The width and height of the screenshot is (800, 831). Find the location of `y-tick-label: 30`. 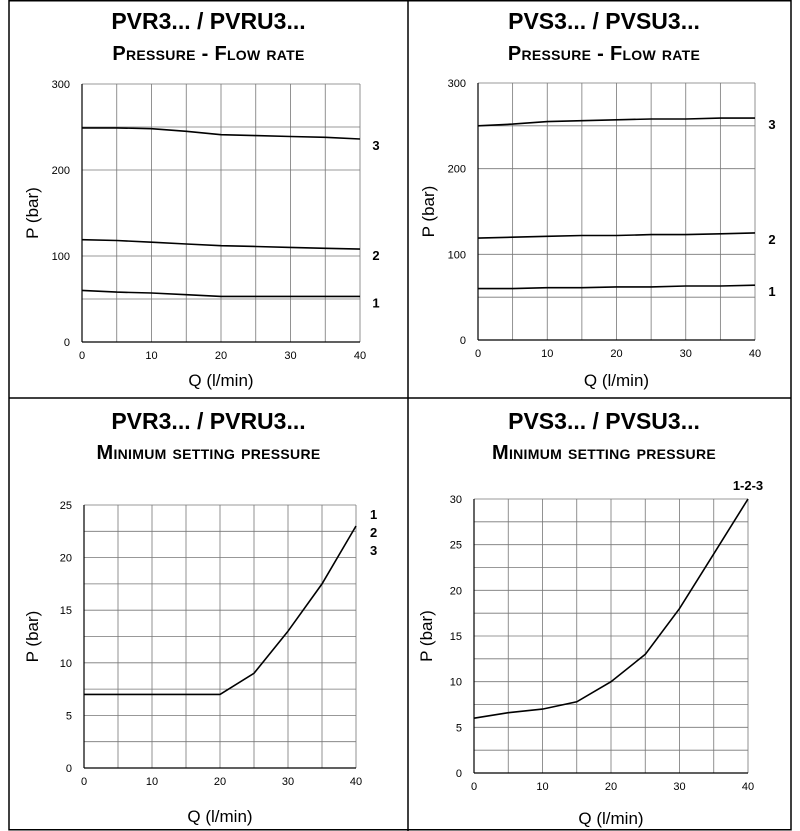

y-tick-label: 30 is located at coordinates (456, 500).